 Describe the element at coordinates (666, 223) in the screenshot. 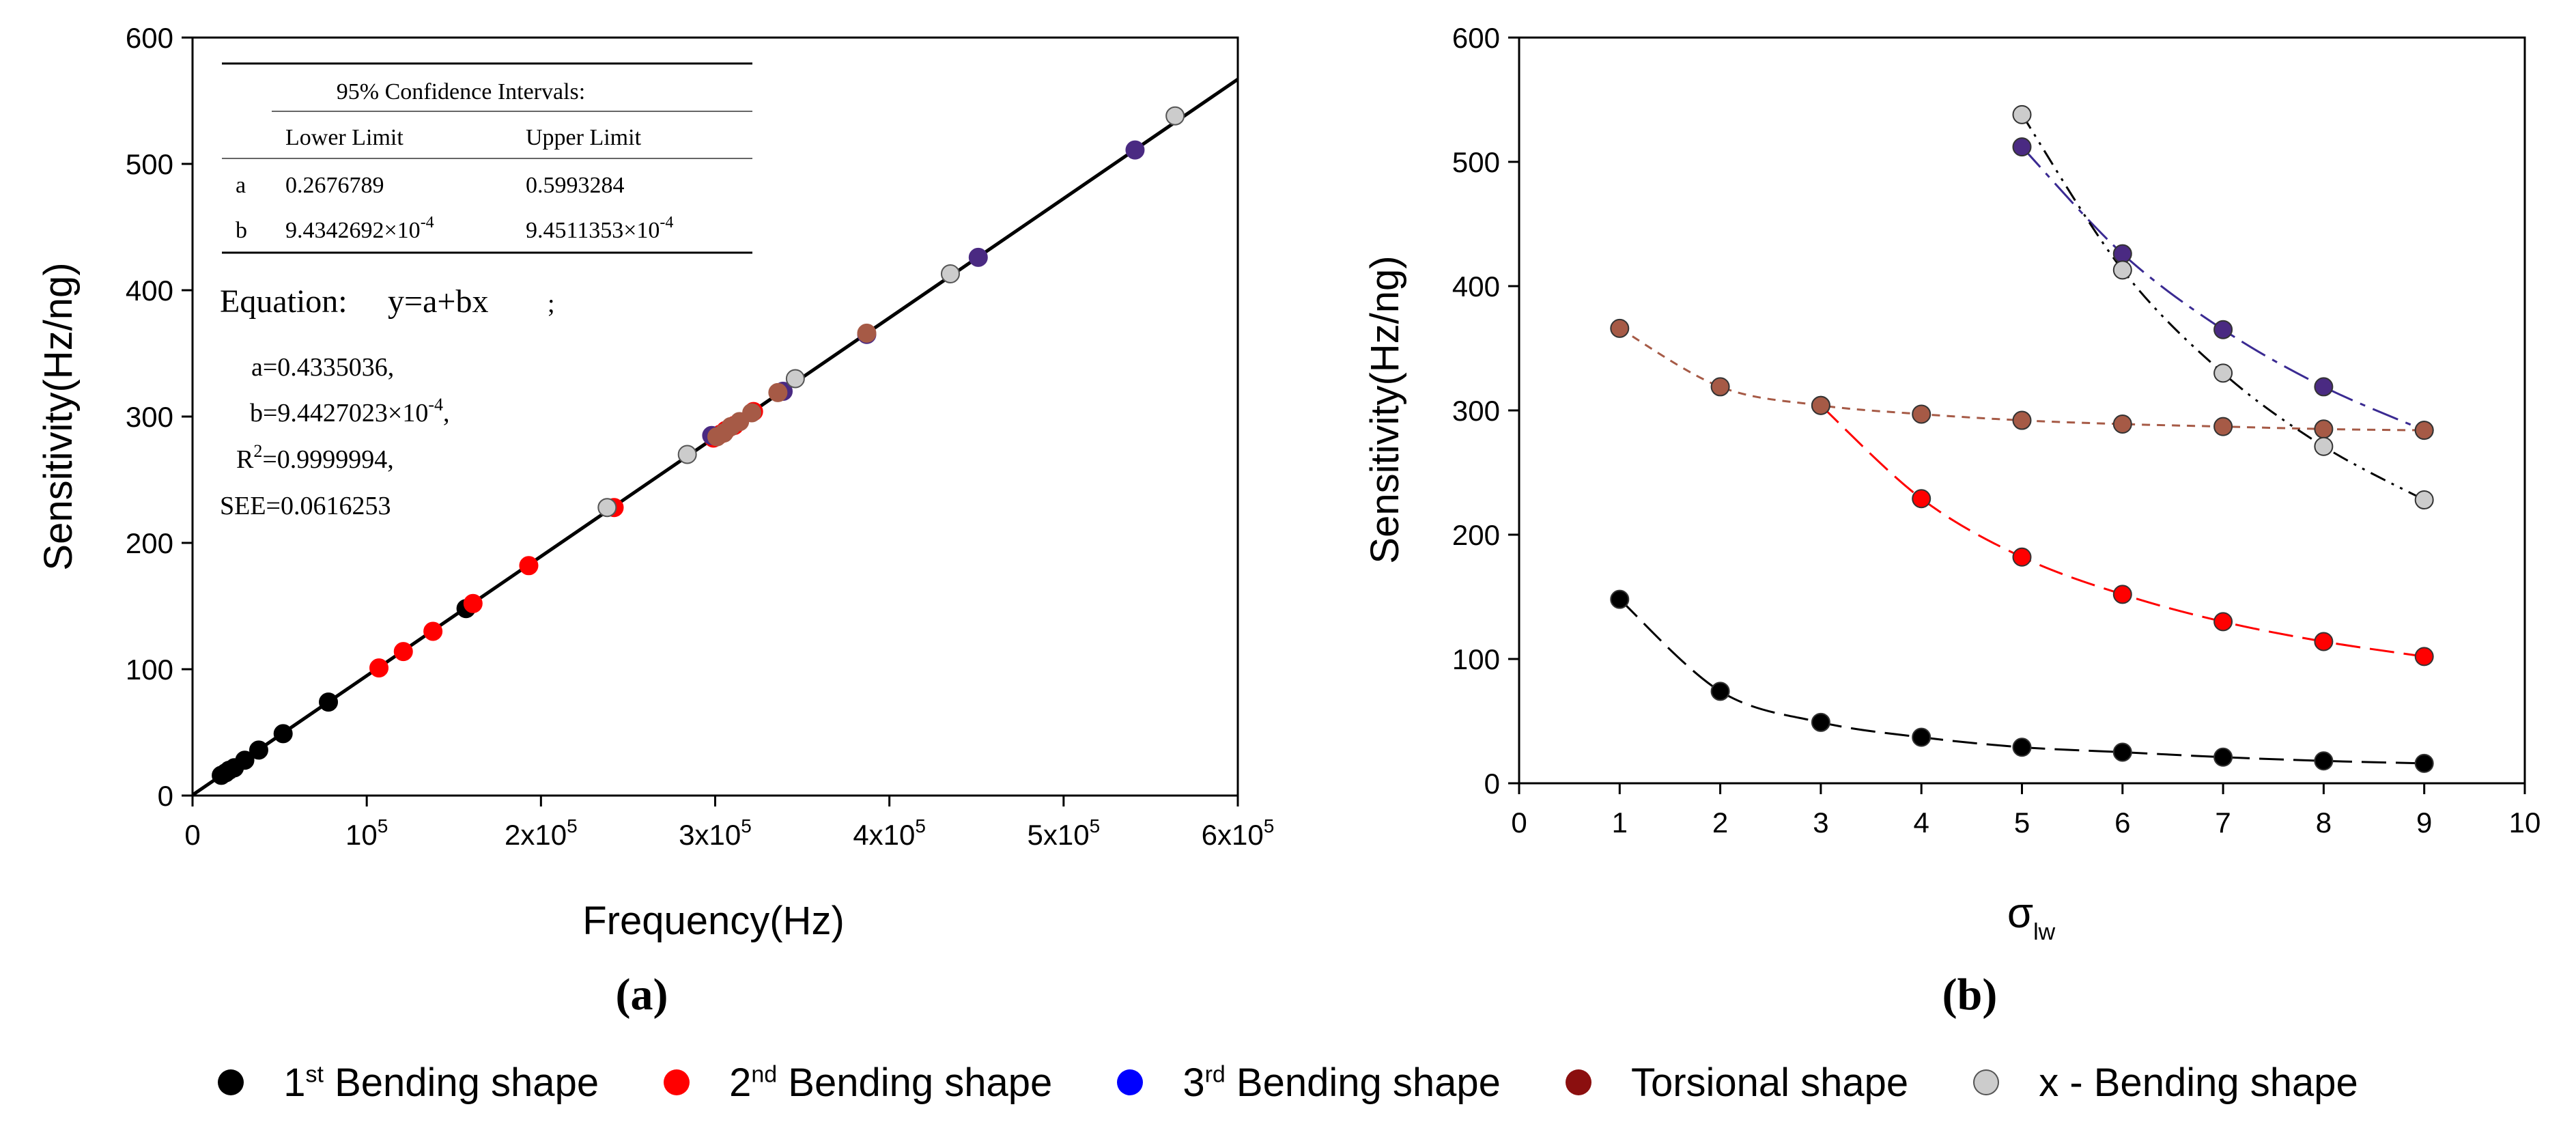

I see `table-row-b-upper-exp: -4` at that location.